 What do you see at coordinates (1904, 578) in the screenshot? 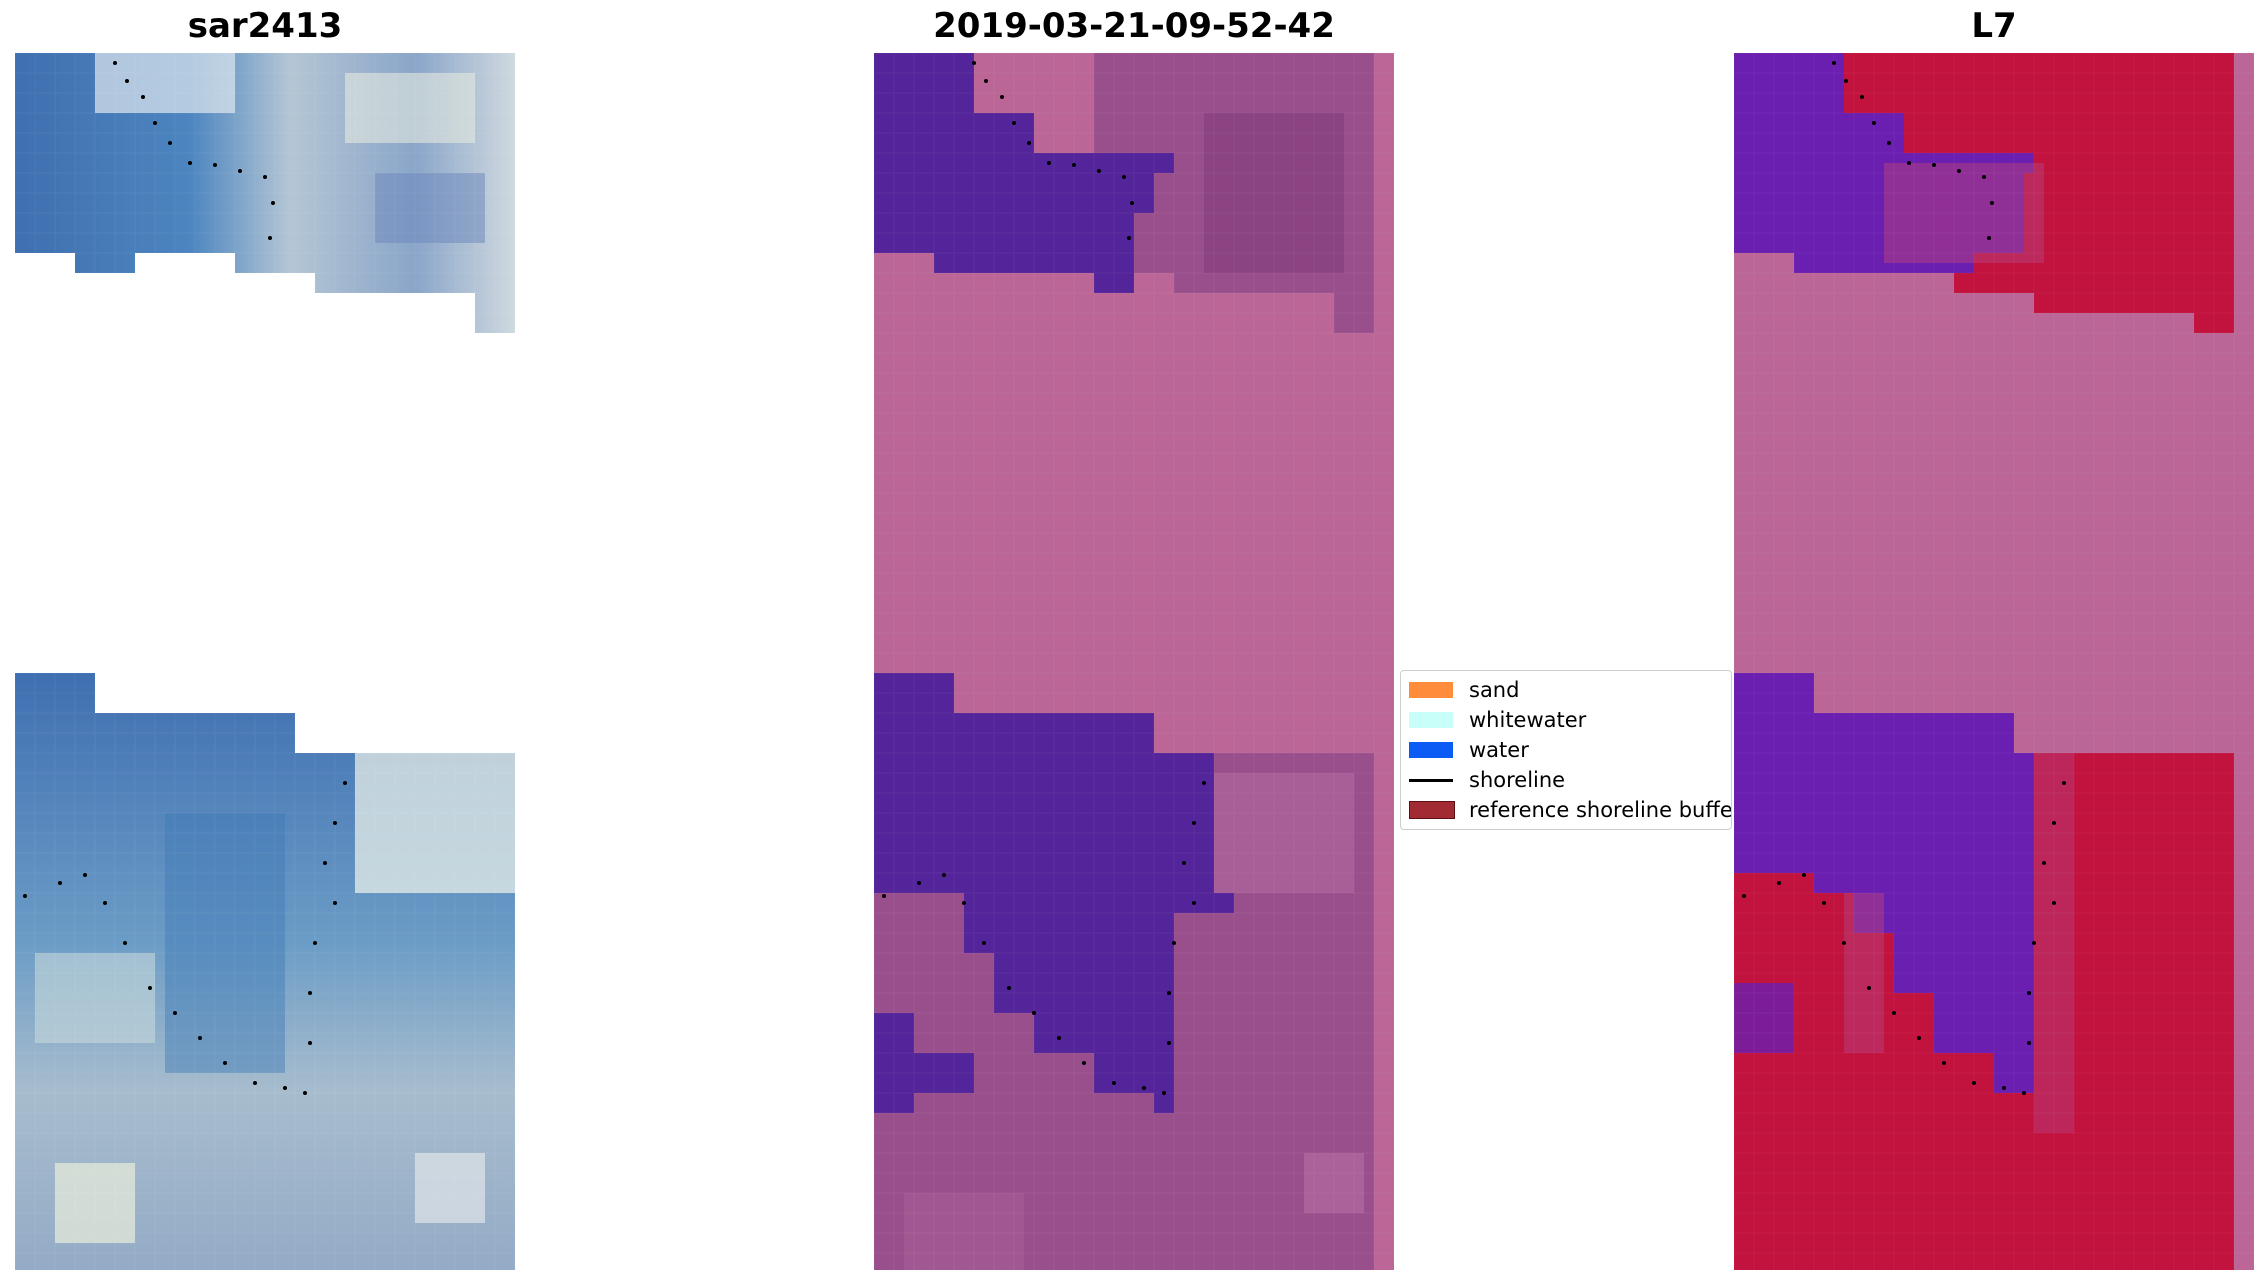
I see `shoreline-dots-index` at bounding box center [1904, 578].